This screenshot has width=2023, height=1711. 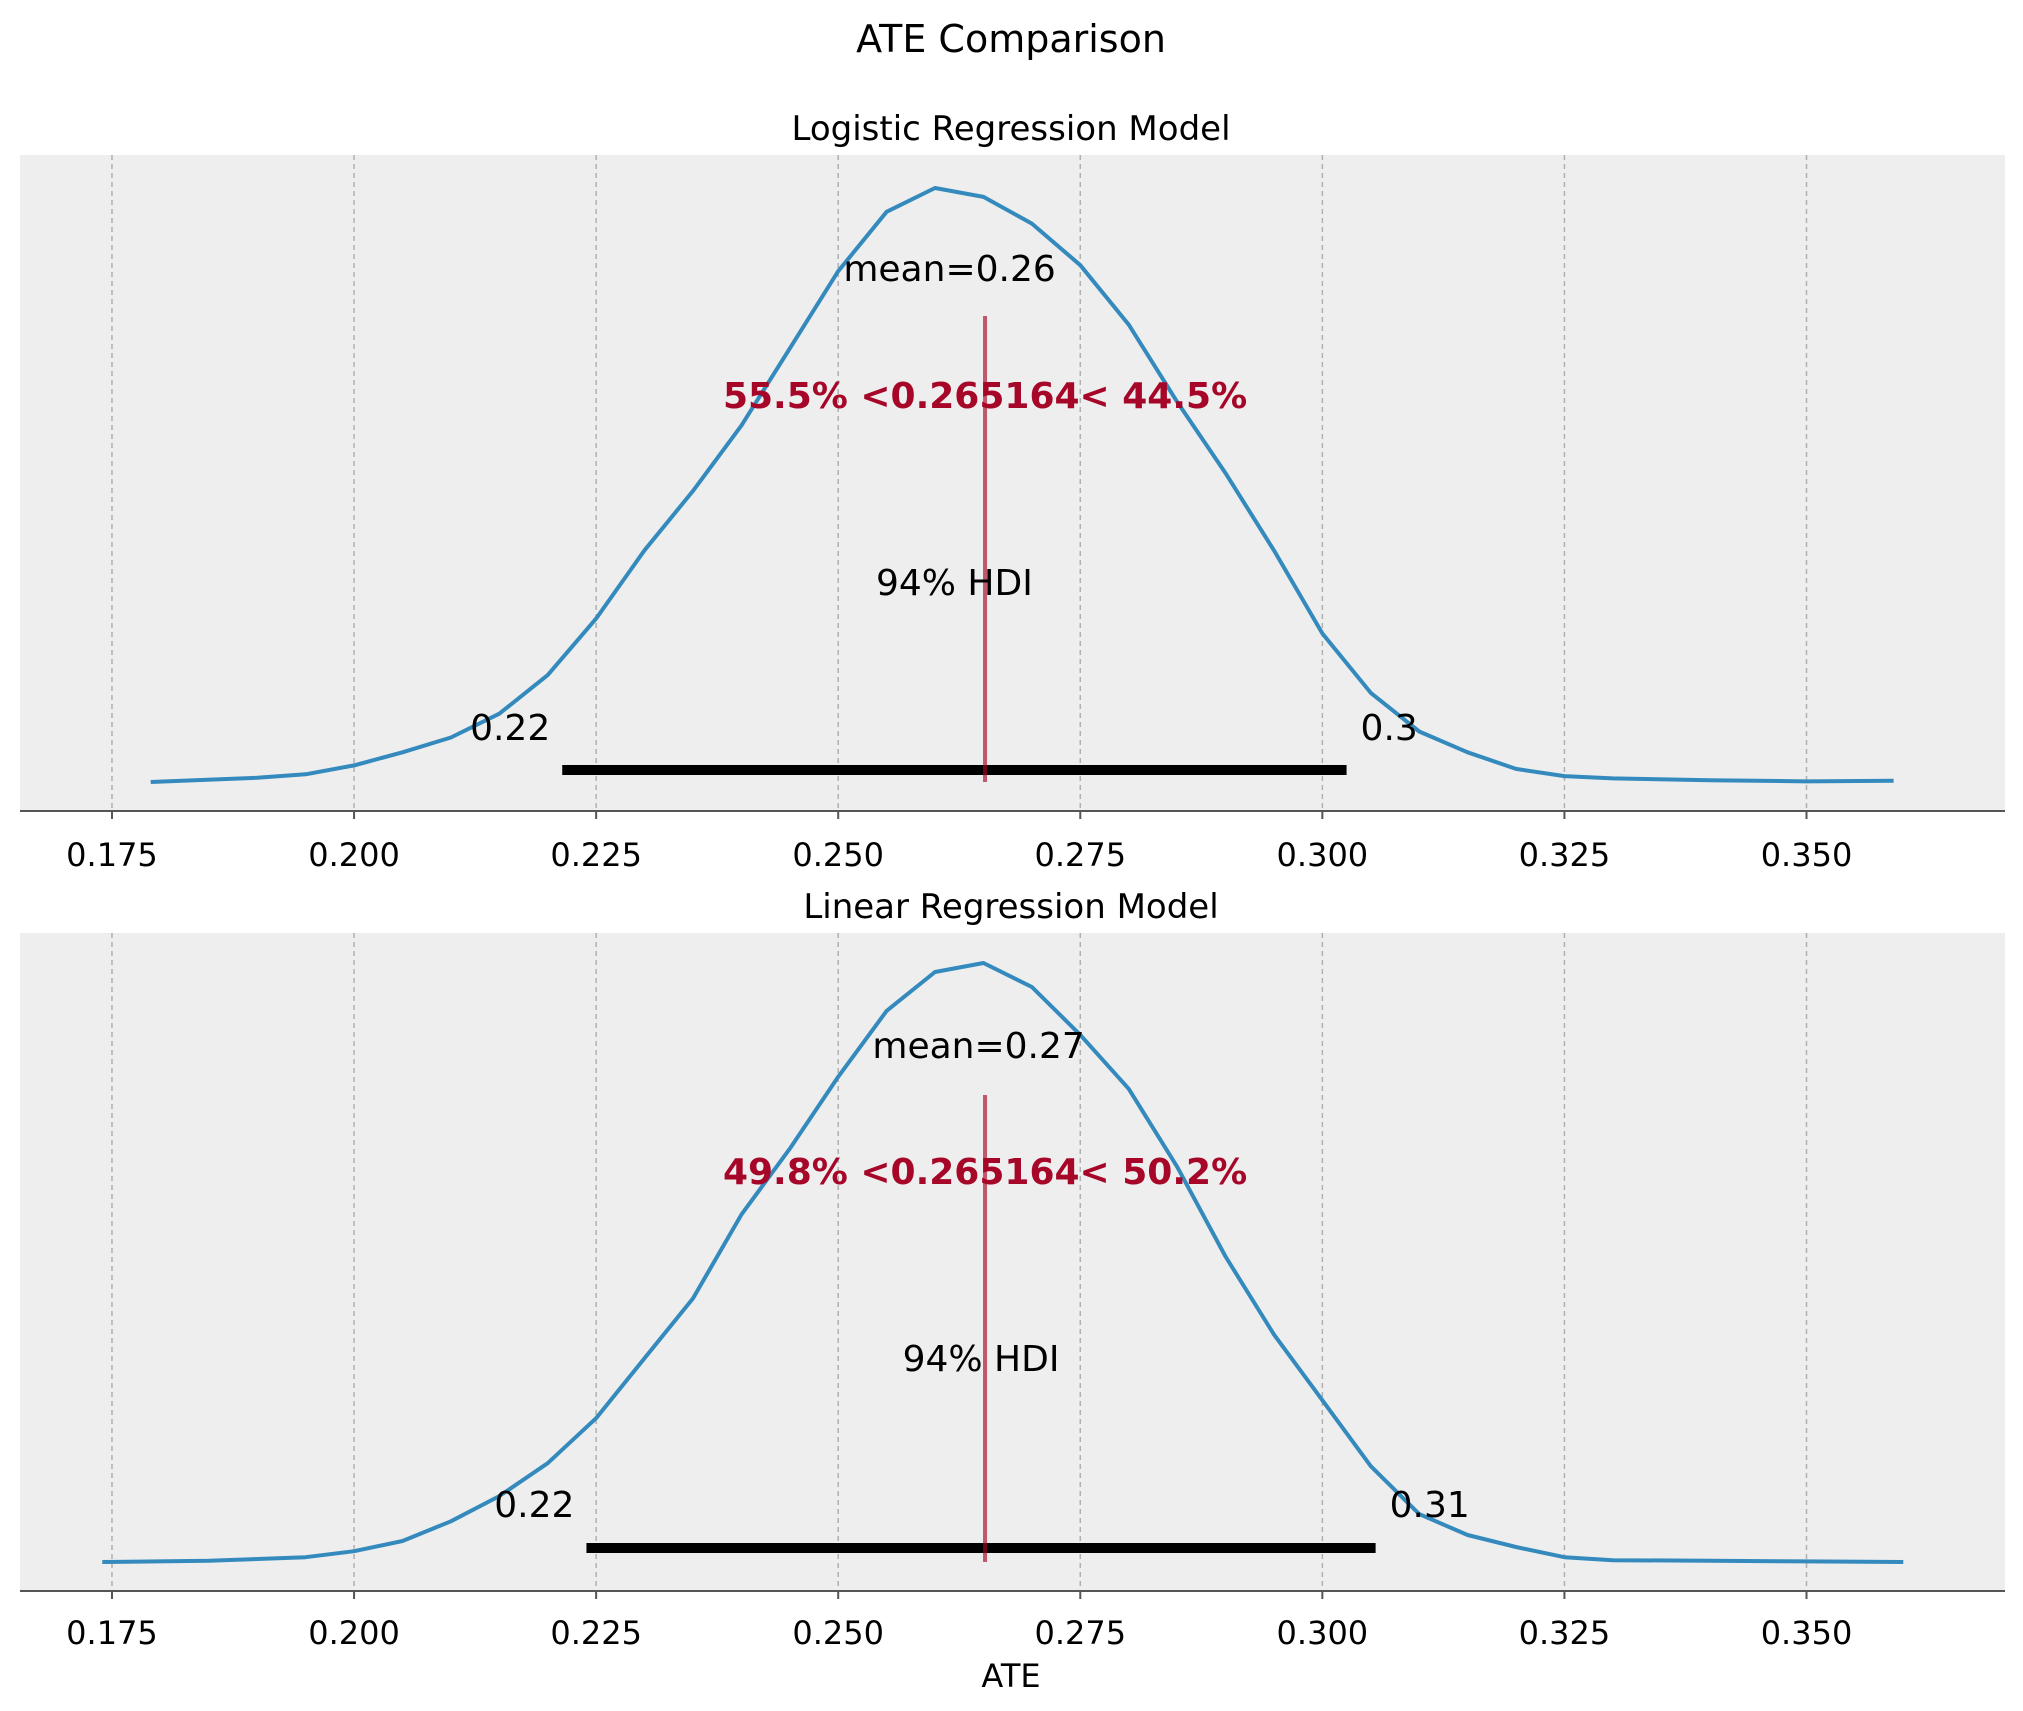 I want to click on mean-label: mean=0.27, so click(x=978, y=1046).